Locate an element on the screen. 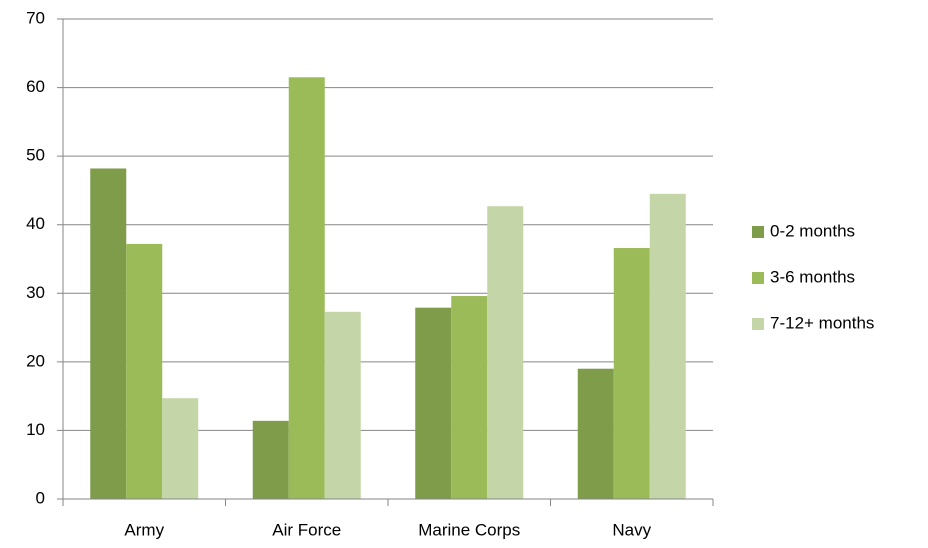 The height and width of the screenshot is (548, 928). y-tick-label: 60 is located at coordinates (35, 86).